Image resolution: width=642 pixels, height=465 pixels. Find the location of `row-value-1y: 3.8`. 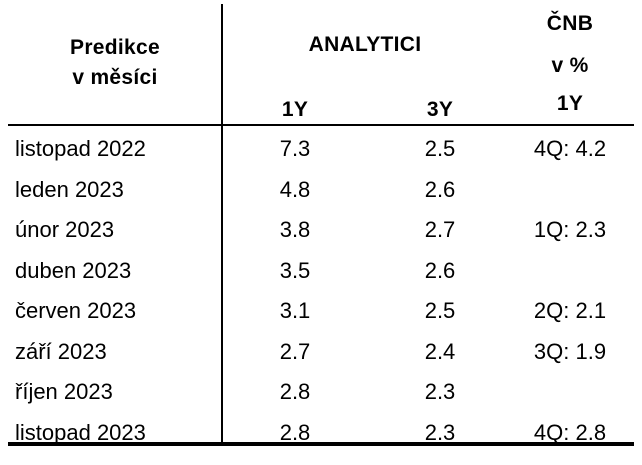

row-value-1y: 3.8 is located at coordinates (295, 229).